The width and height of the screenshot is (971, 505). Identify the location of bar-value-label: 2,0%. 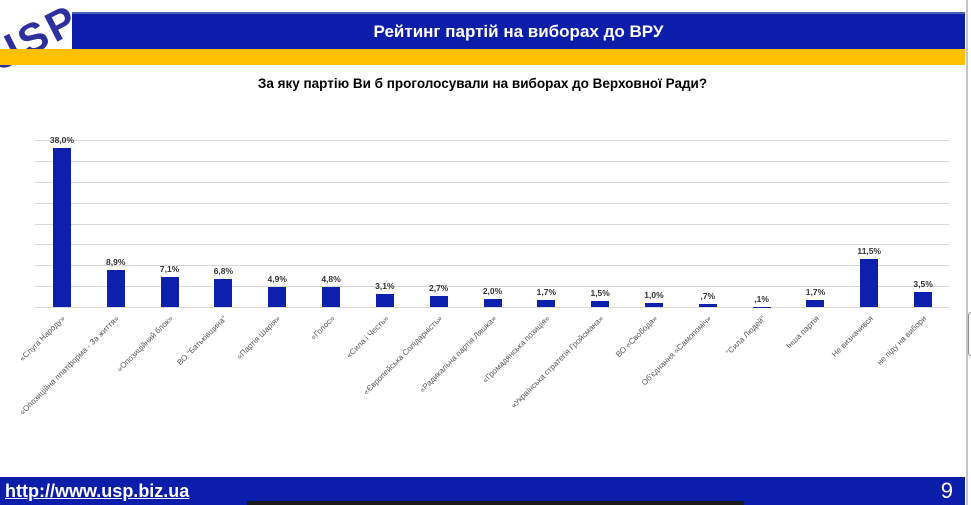
(492, 290).